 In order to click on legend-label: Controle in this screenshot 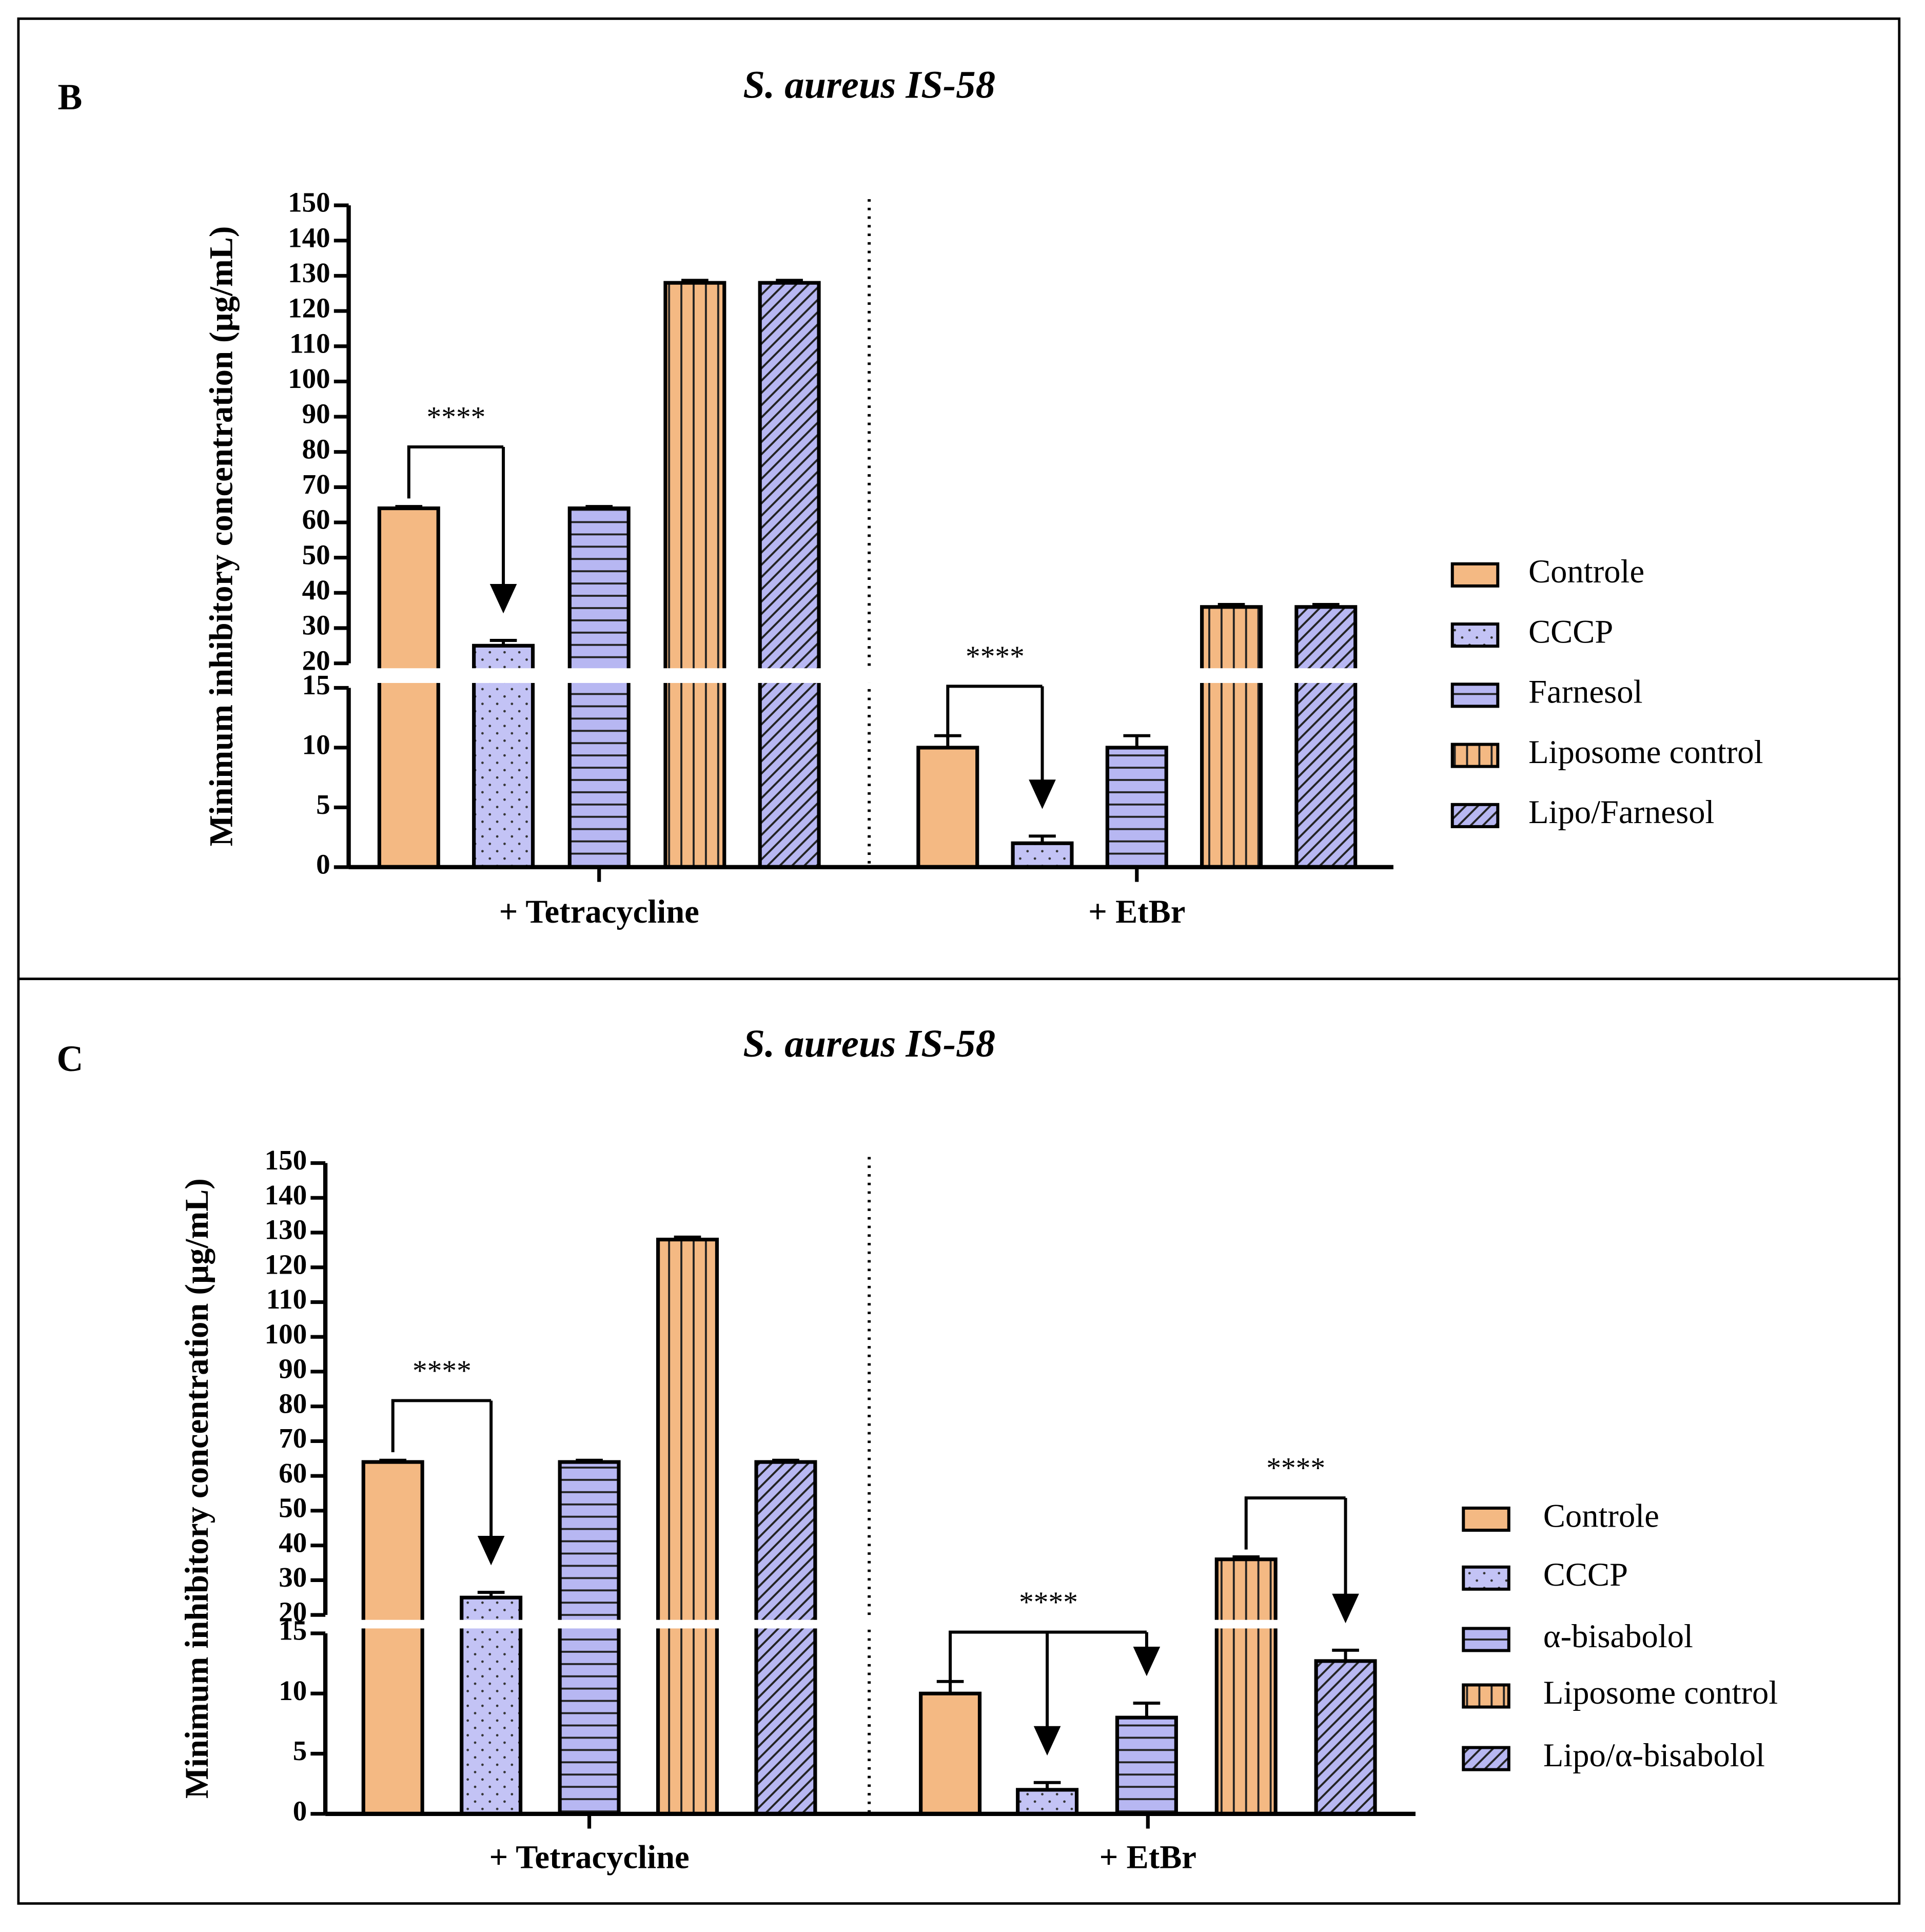, I will do `click(1586, 571)`.